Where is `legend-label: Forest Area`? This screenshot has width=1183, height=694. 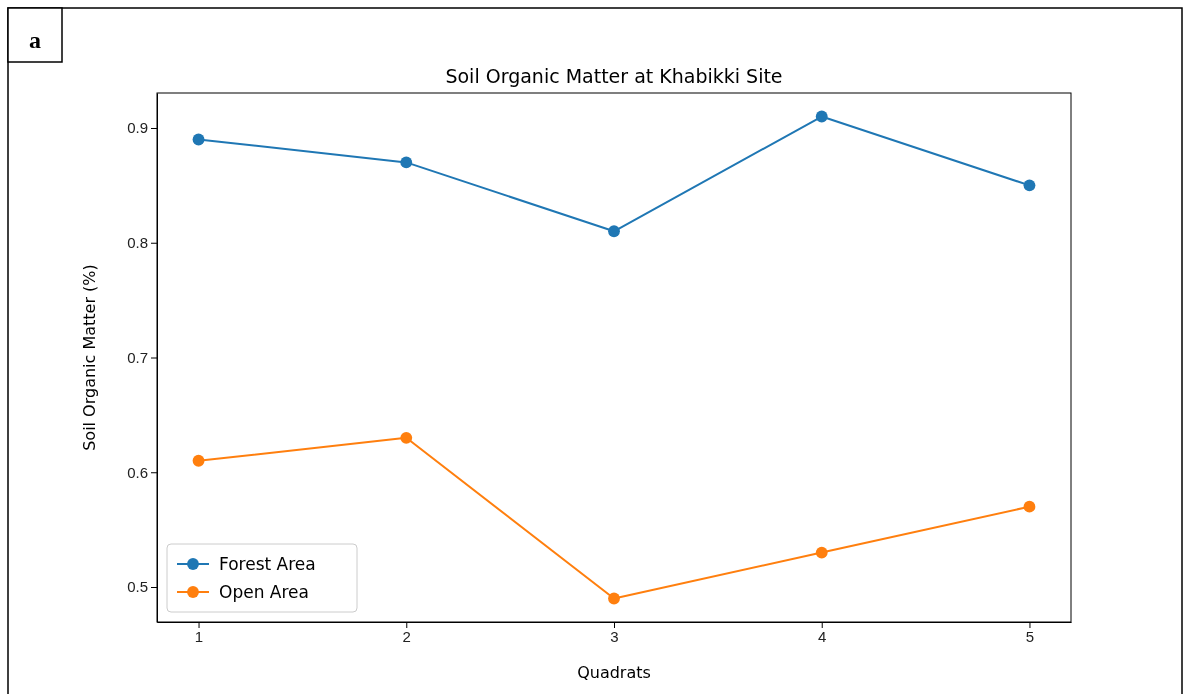 legend-label: Forest Area is located at coordinates (267, 564).